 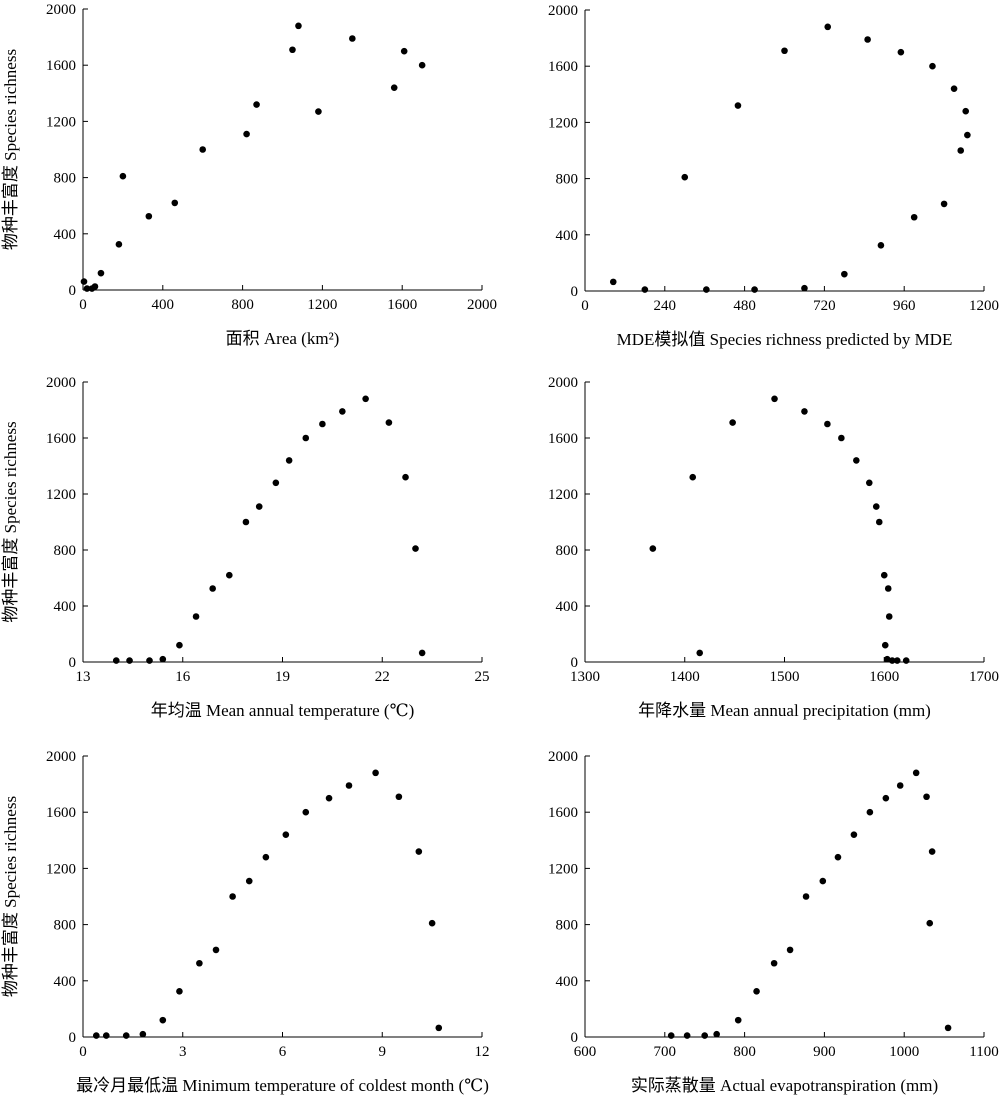 What do you see at coordinates (482, 305) in the screenshot?
I see `x-tick-label: 2000` at bounding box center [482, 305].